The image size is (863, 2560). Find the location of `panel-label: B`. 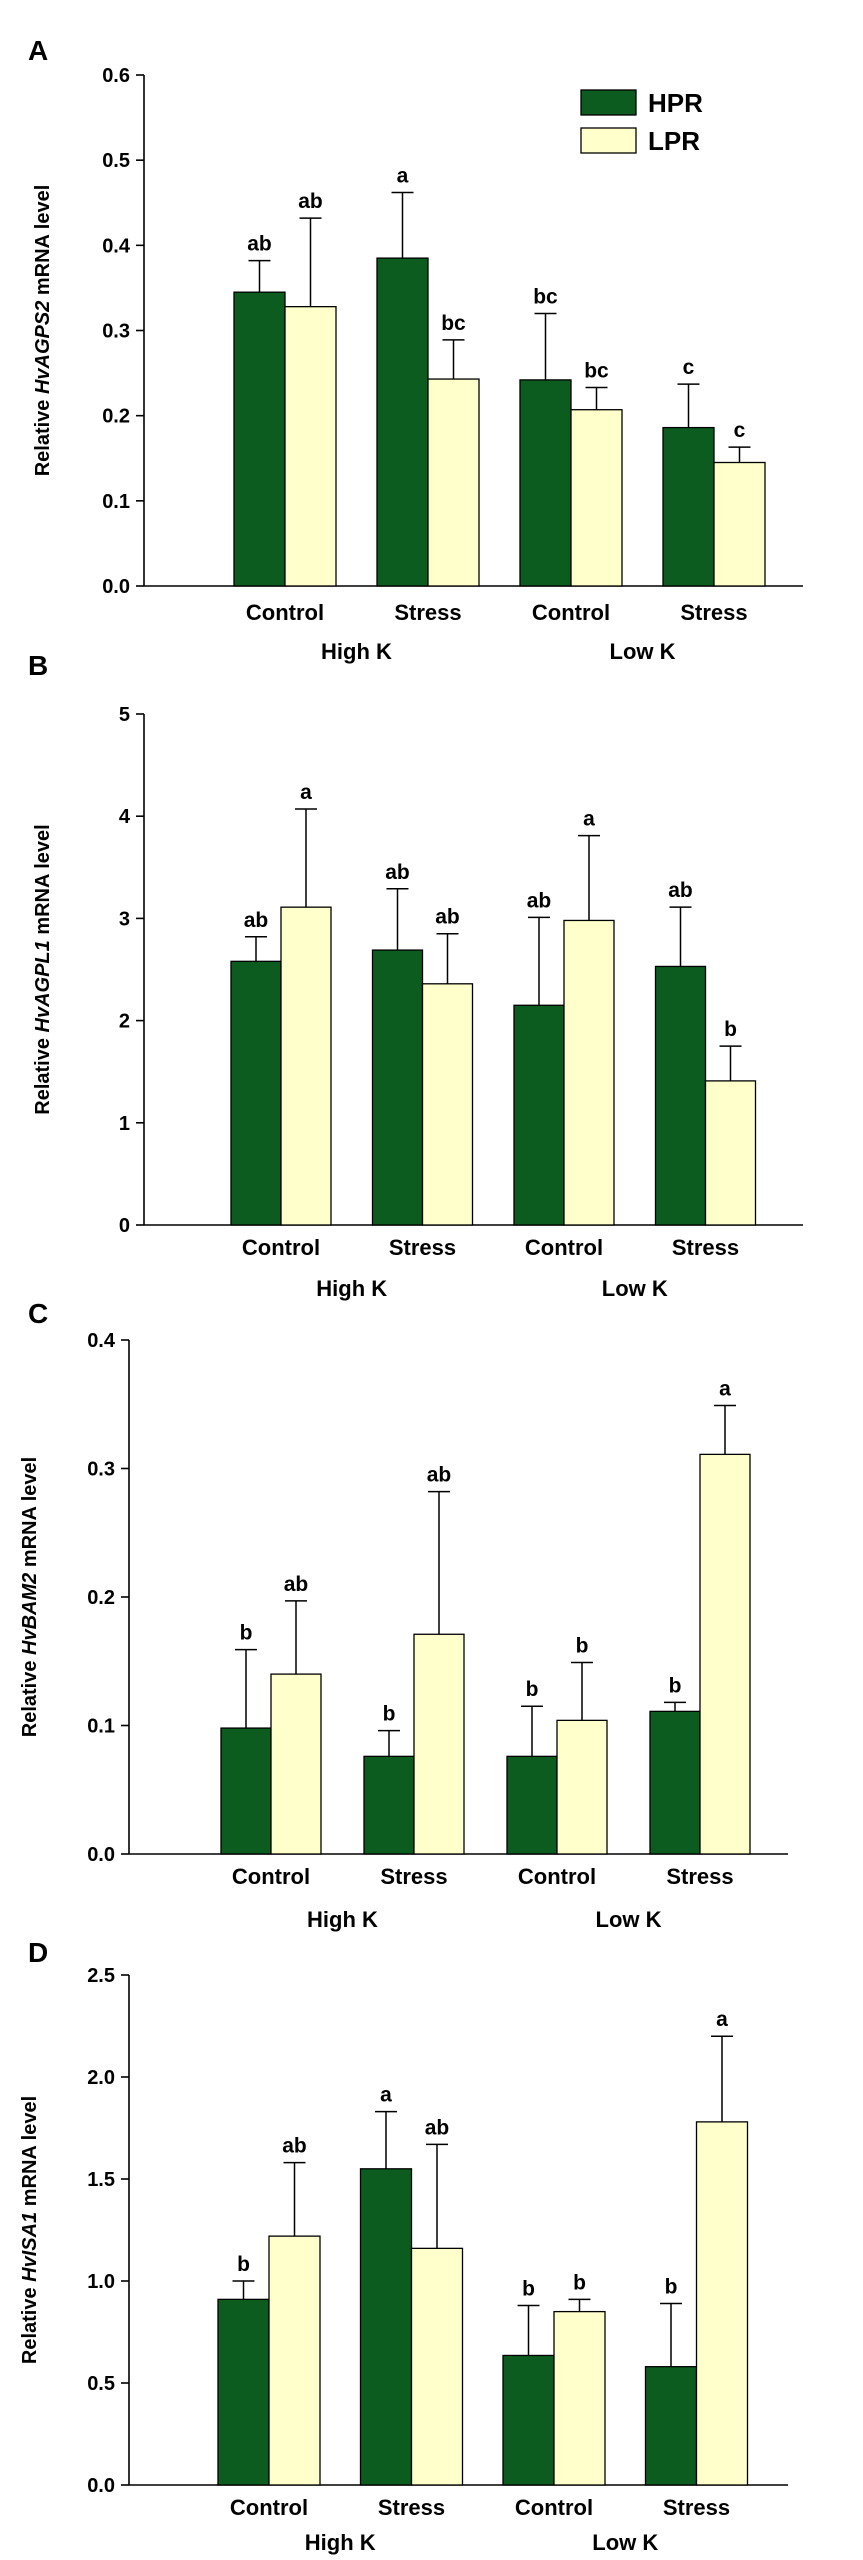

panel-label: B is located at coordinates (38, 665).